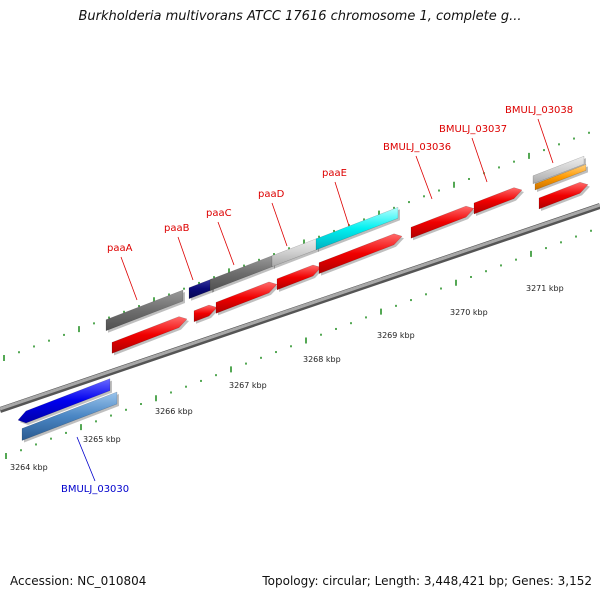  What do you see at coordinates (78, 581) in the screenshot?
I see `accession-text: Accession: NC_010804` at bounding box center [78, 581].